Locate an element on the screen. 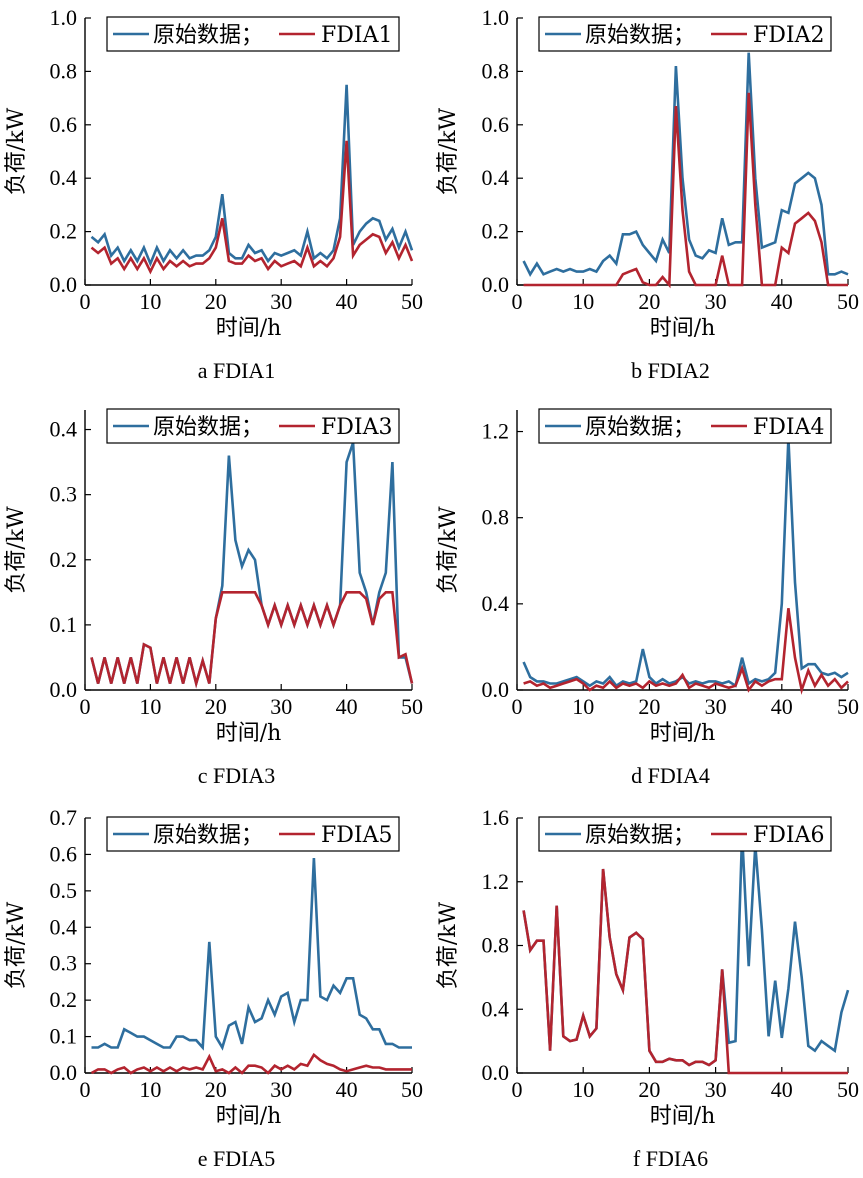  legend: 原始数据； FDIA1 is located at coordinates (253, 34).